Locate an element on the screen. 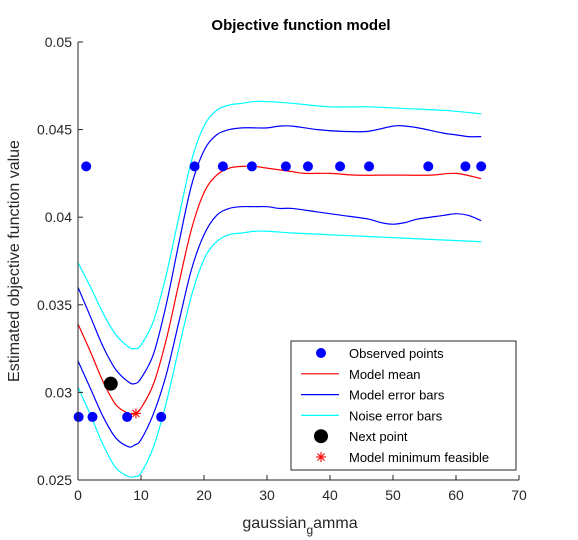 The width and height of the screenshot is (578, 540). x-axis-label-subscript: g is located at coordinates (309, 530).